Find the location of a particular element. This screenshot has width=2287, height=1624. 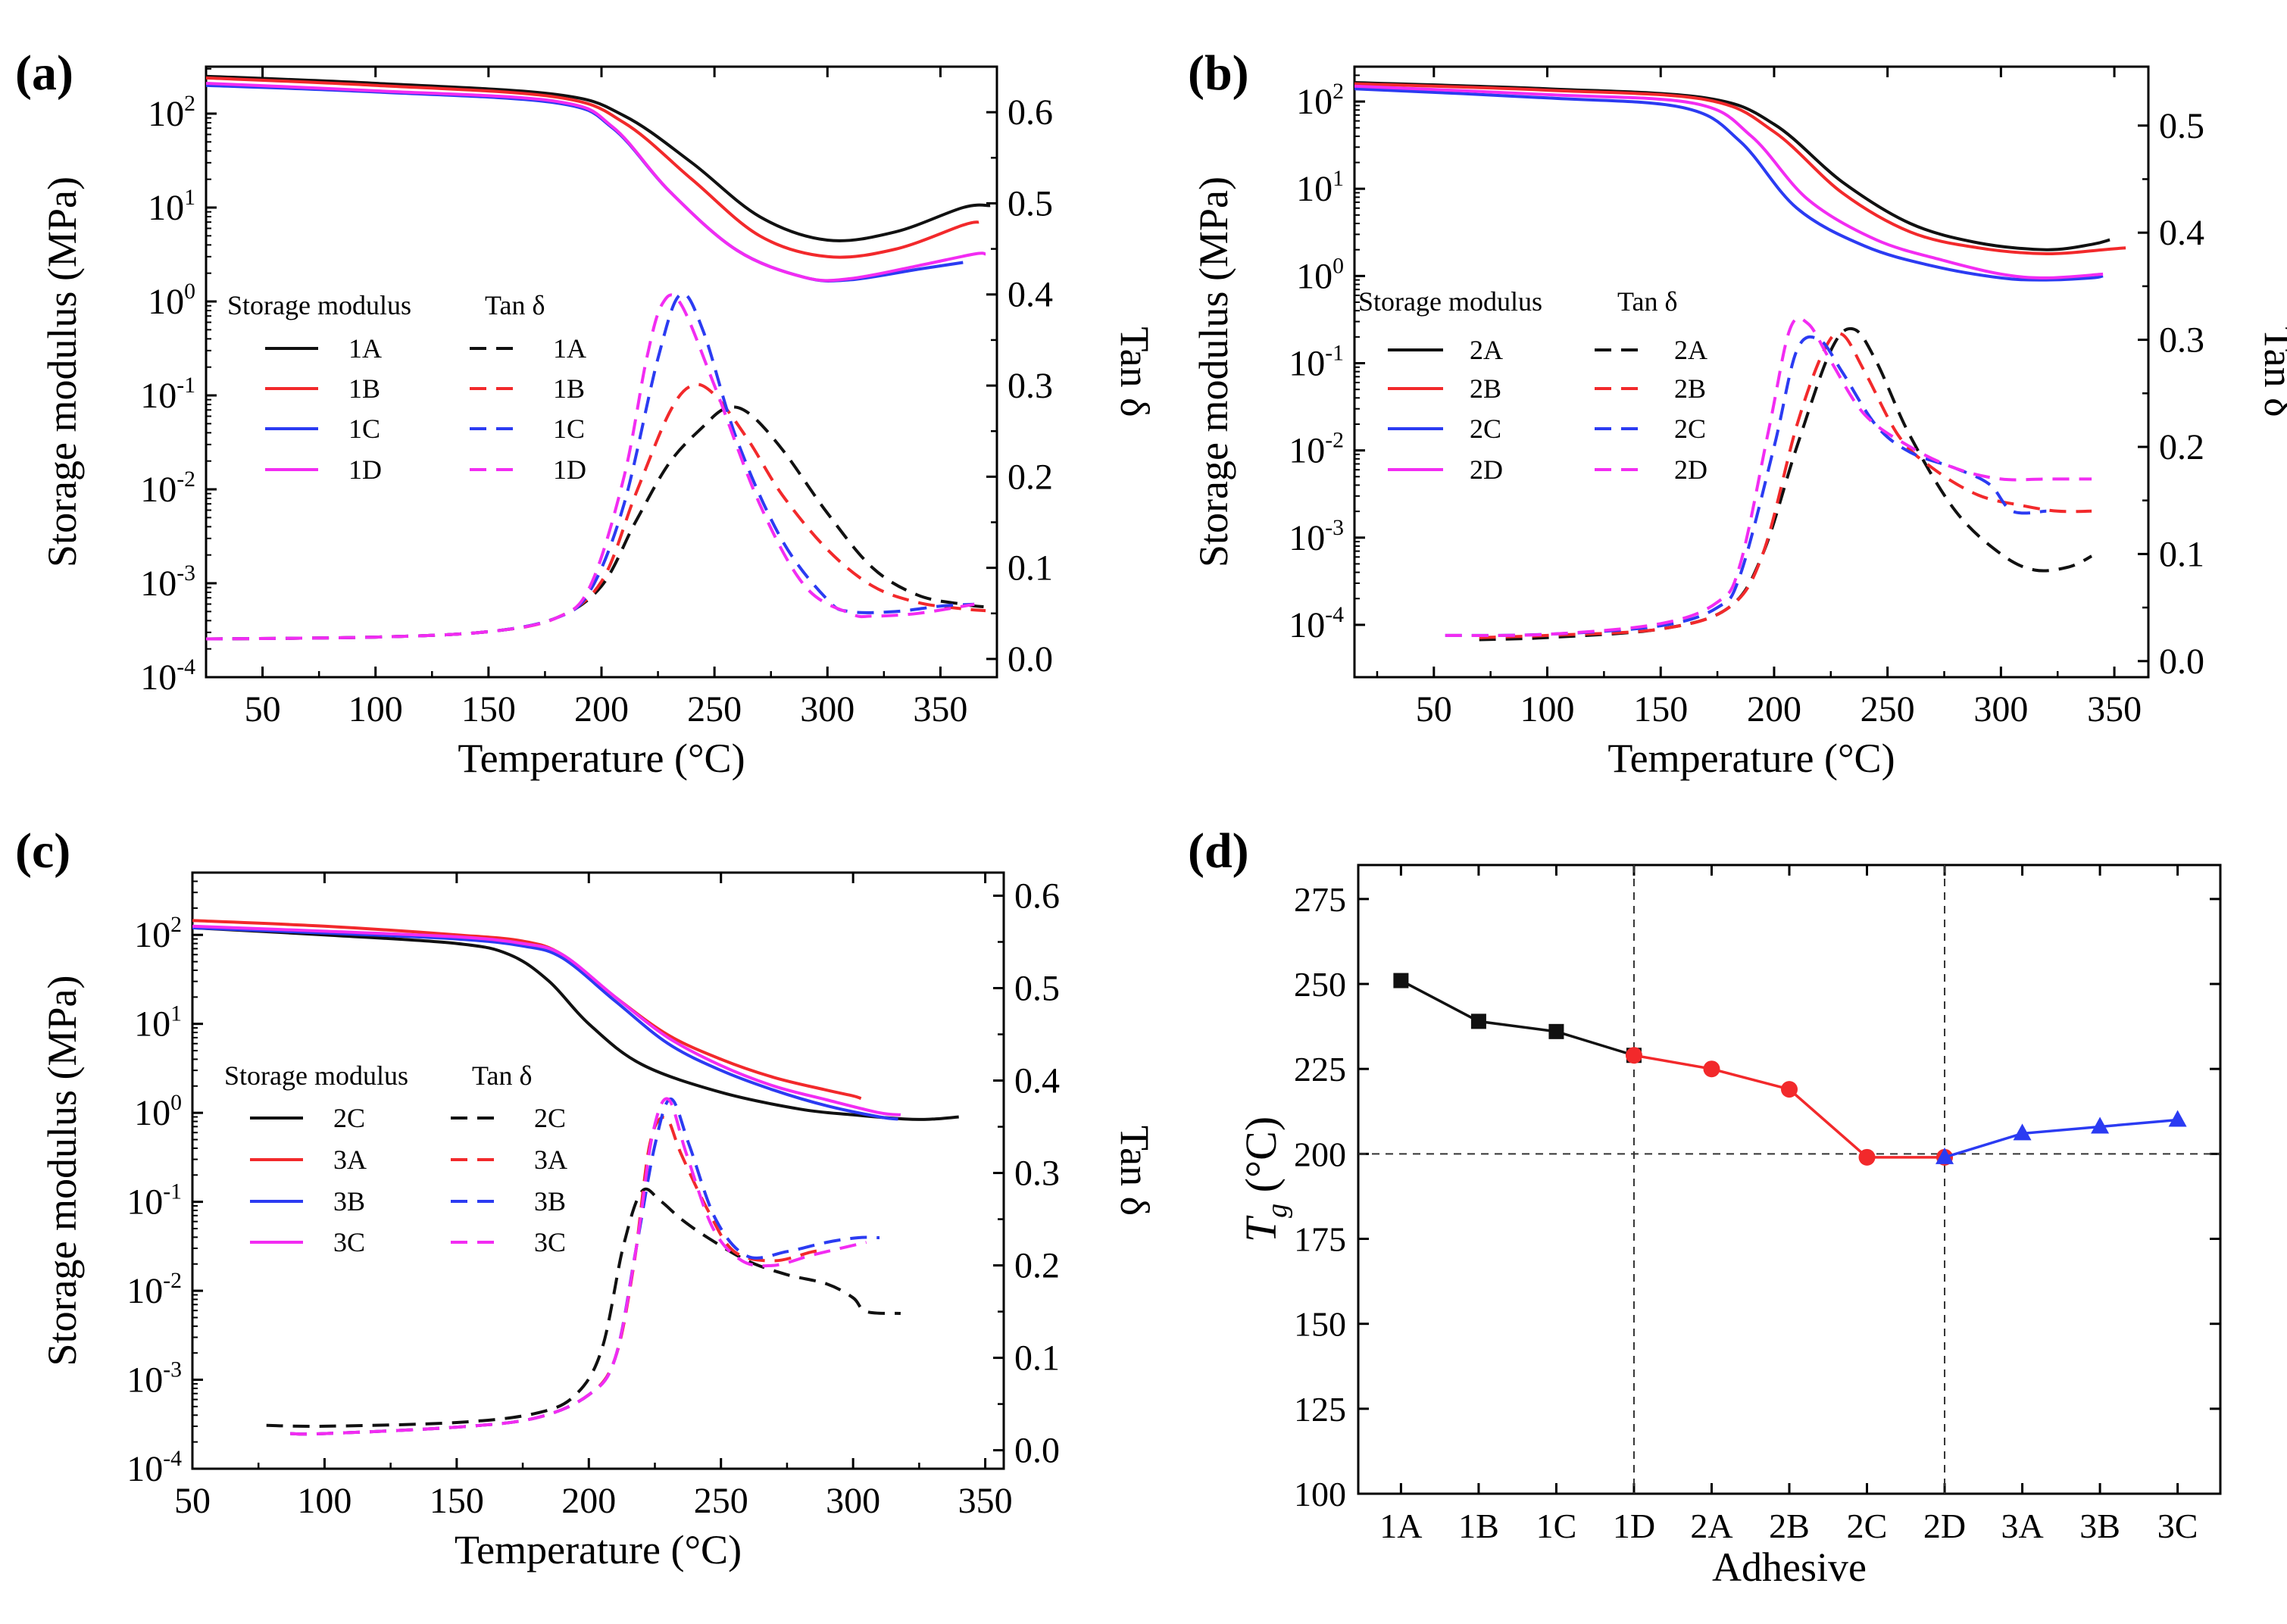

legend-label-solid: 1D is located at coordinates (365, 469).